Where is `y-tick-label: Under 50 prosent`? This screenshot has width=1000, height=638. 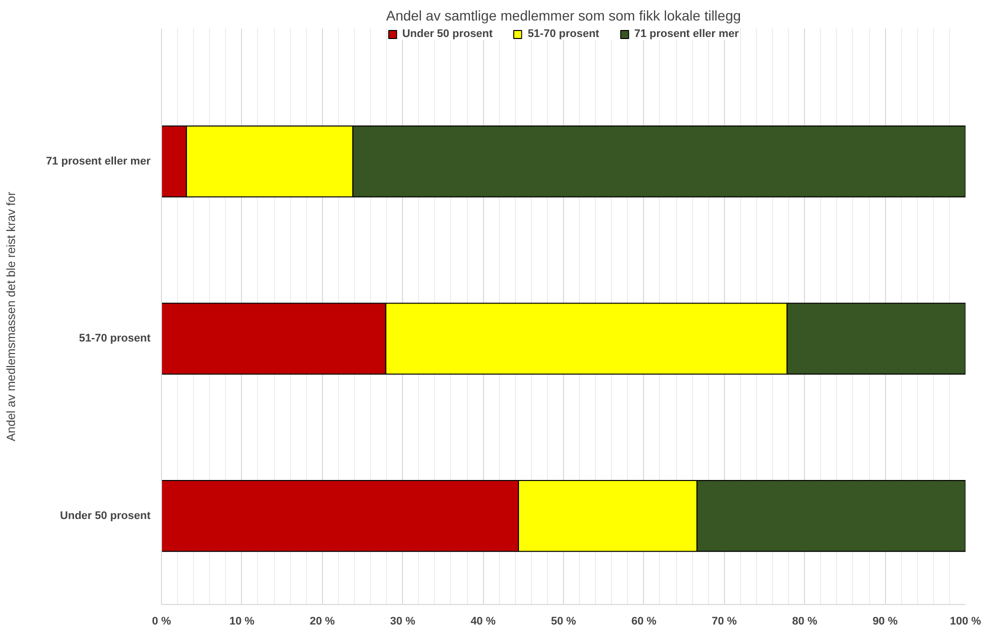
y-tick-label: Under 50 prosent is located at coordinates (105, 516).